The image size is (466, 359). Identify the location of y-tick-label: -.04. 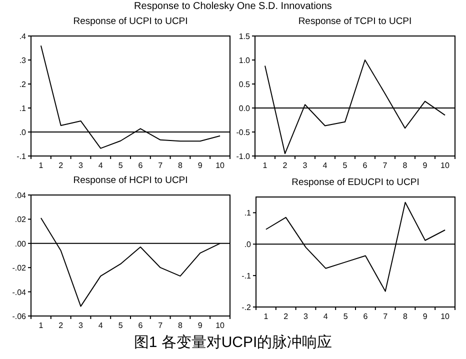
(19, 292).